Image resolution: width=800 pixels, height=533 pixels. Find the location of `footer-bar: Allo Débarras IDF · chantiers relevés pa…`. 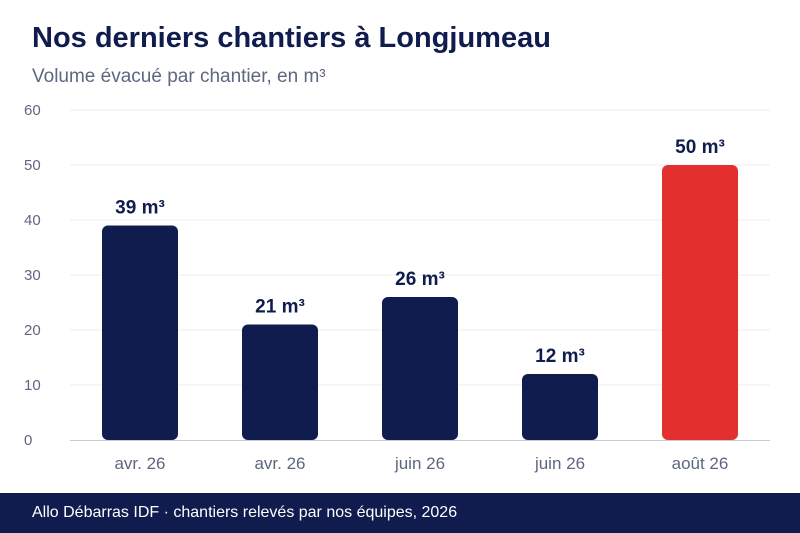

footer-bar: Allo Débarras IDF · chantiers relevés pa… is located at coordinates (400, 513).